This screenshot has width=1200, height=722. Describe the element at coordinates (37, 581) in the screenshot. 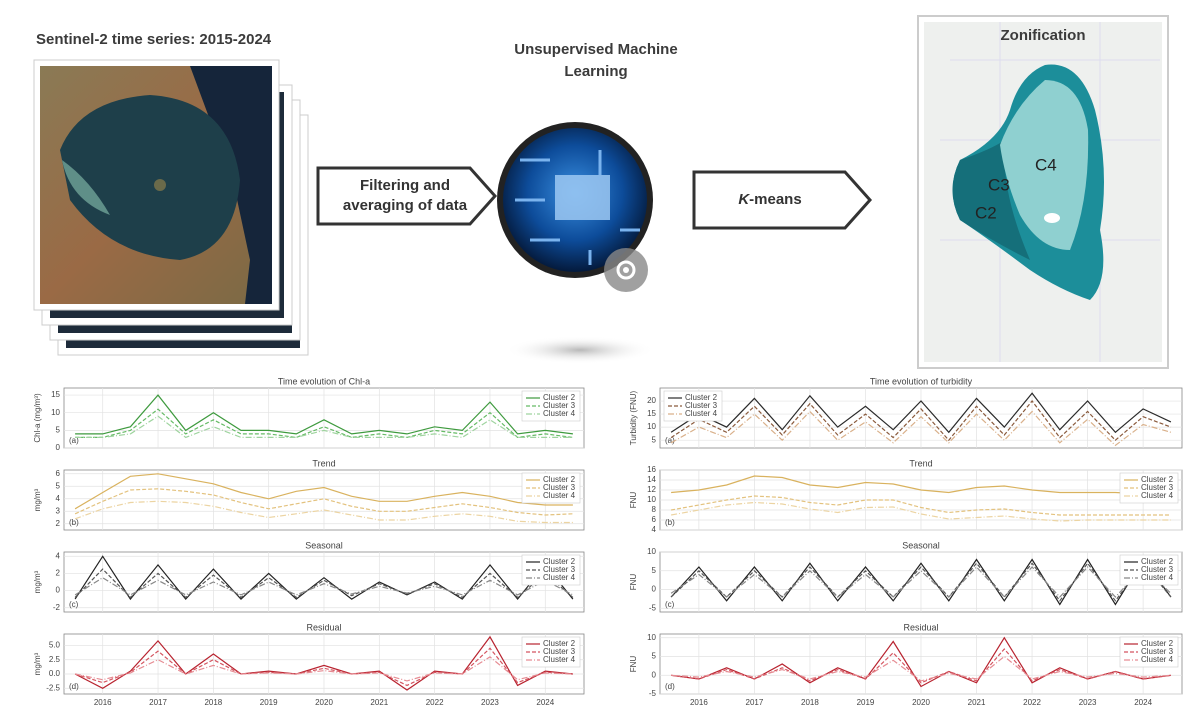

I see `y-axis-label: mg/m³` at that location.